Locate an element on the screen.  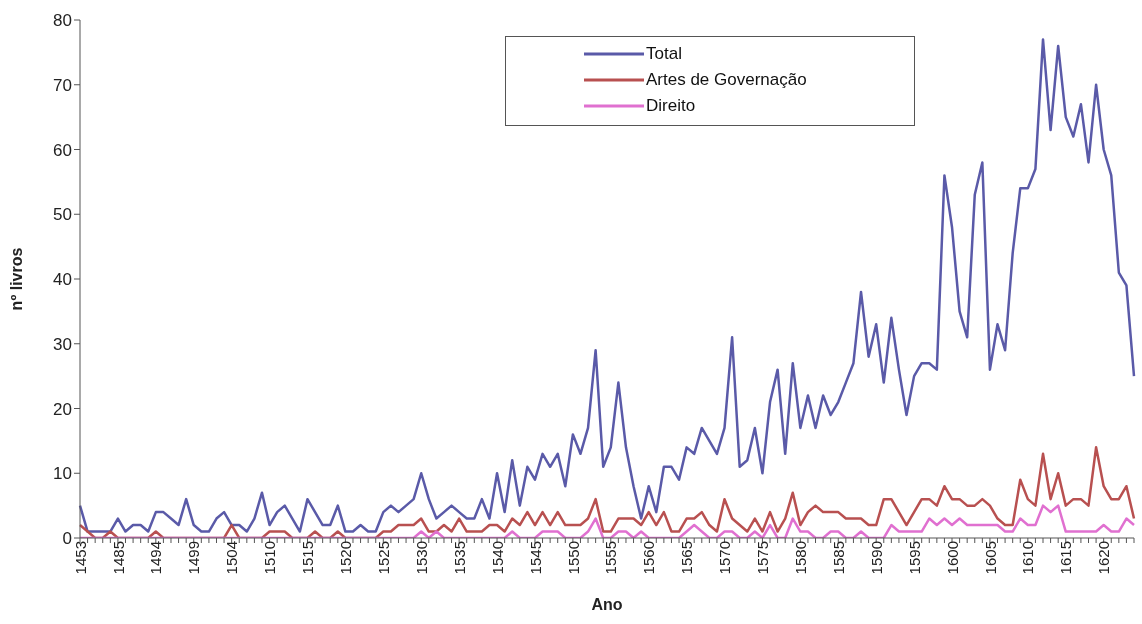
x-tick-label: 1520 is located at coordinates (346, 558).